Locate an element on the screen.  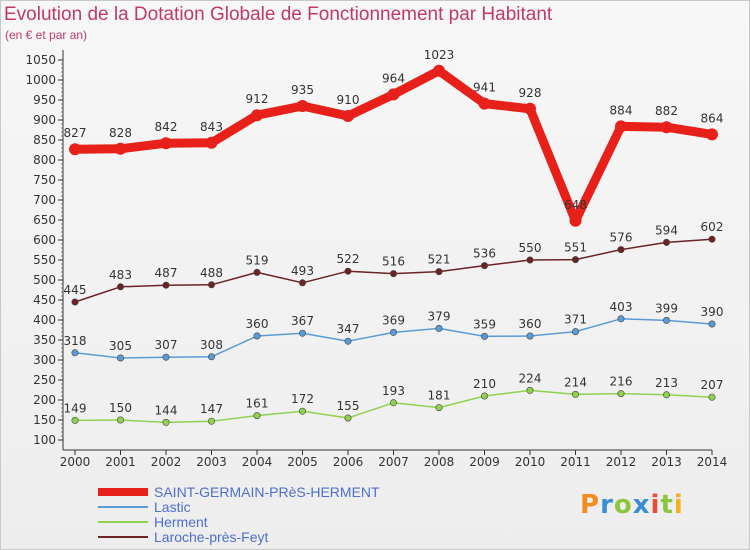
data-label: 224 is located at coordinates (530, 378).